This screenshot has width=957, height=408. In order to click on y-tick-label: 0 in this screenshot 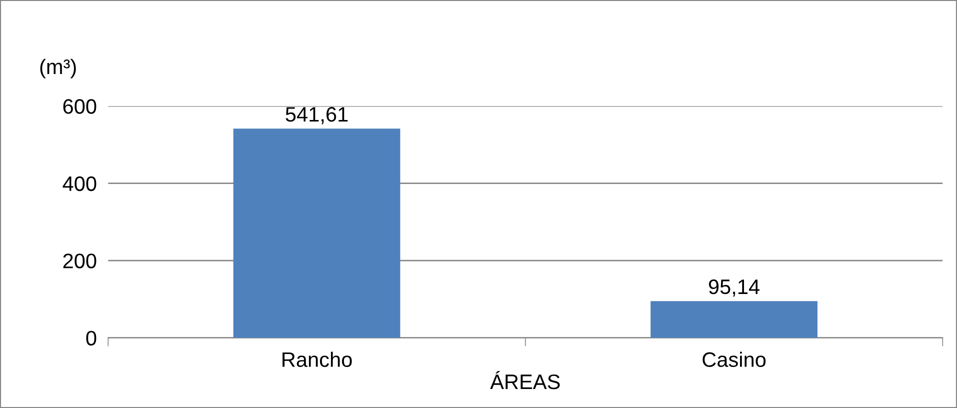, I will do `click(91, 338)`.